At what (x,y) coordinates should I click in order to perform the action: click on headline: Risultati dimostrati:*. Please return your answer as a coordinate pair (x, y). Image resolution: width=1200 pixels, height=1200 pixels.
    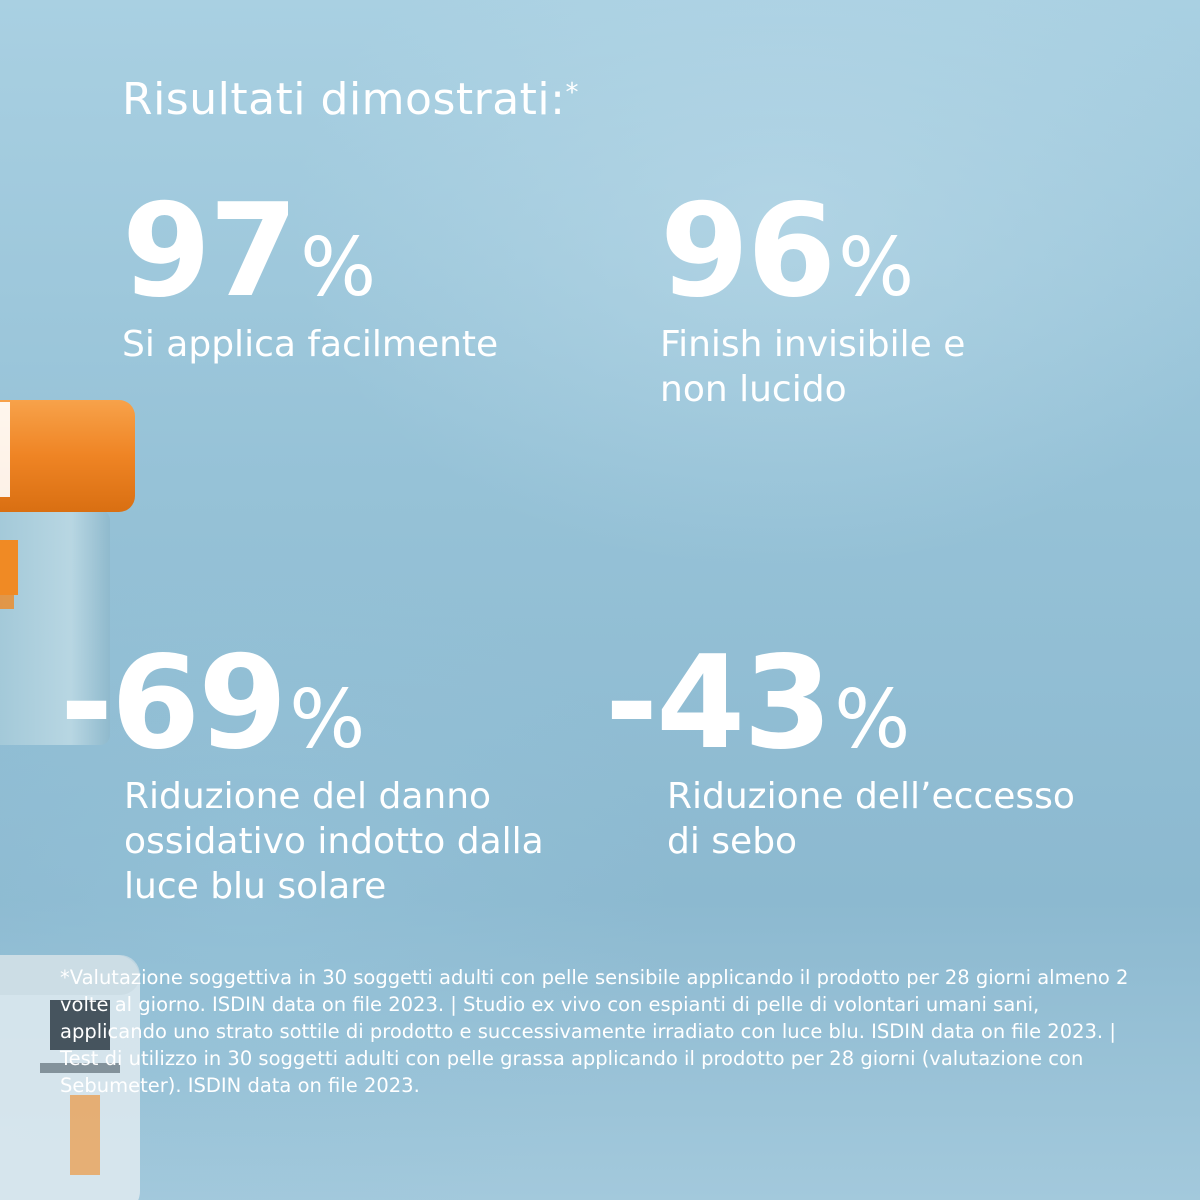
    Looking at the image, I should click on (350, 99).